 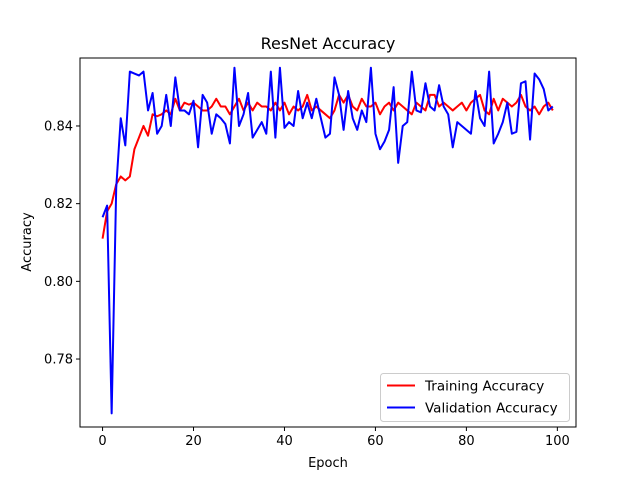 What do you see at coordinates (284, 441) in the screenshot?
I see `x-tick-label: 40` at bounding box center [284, 441].